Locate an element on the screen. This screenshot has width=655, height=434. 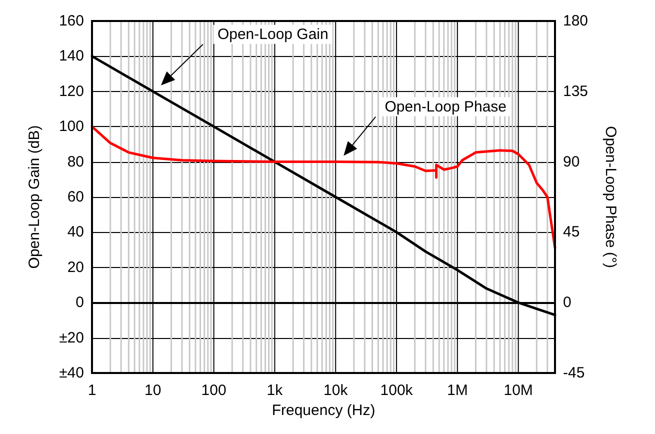
y-tick-label: 40 is located at coordinates (75, 232).